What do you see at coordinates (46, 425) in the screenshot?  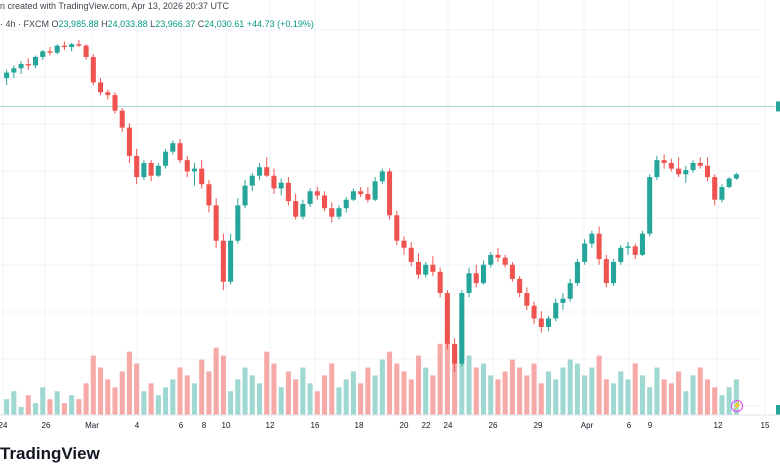 I see `x-tick-label: 26` at bounding box center [46, 425].